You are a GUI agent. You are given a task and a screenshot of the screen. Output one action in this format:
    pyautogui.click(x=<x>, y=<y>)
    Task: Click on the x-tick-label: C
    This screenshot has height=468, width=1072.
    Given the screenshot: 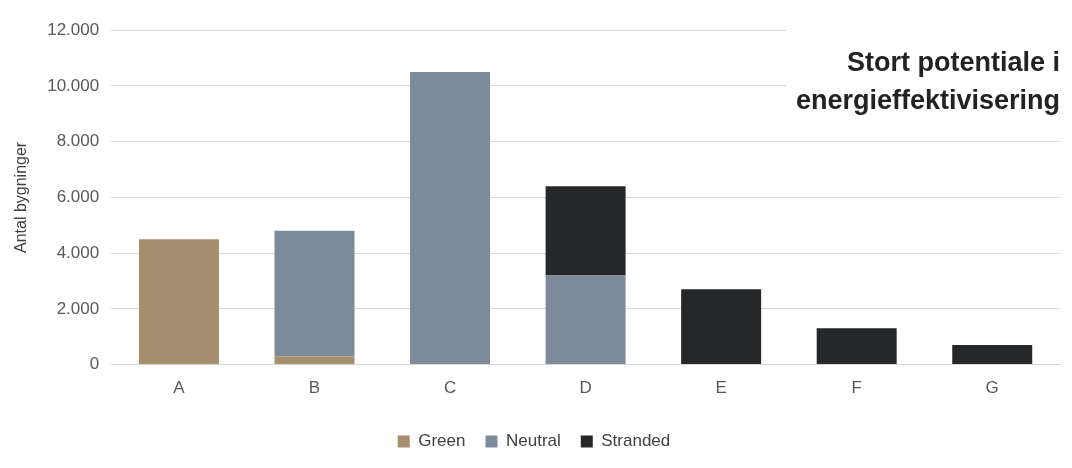 What is the action you would take?
    pyautogui.click(x=450, y=388)
    